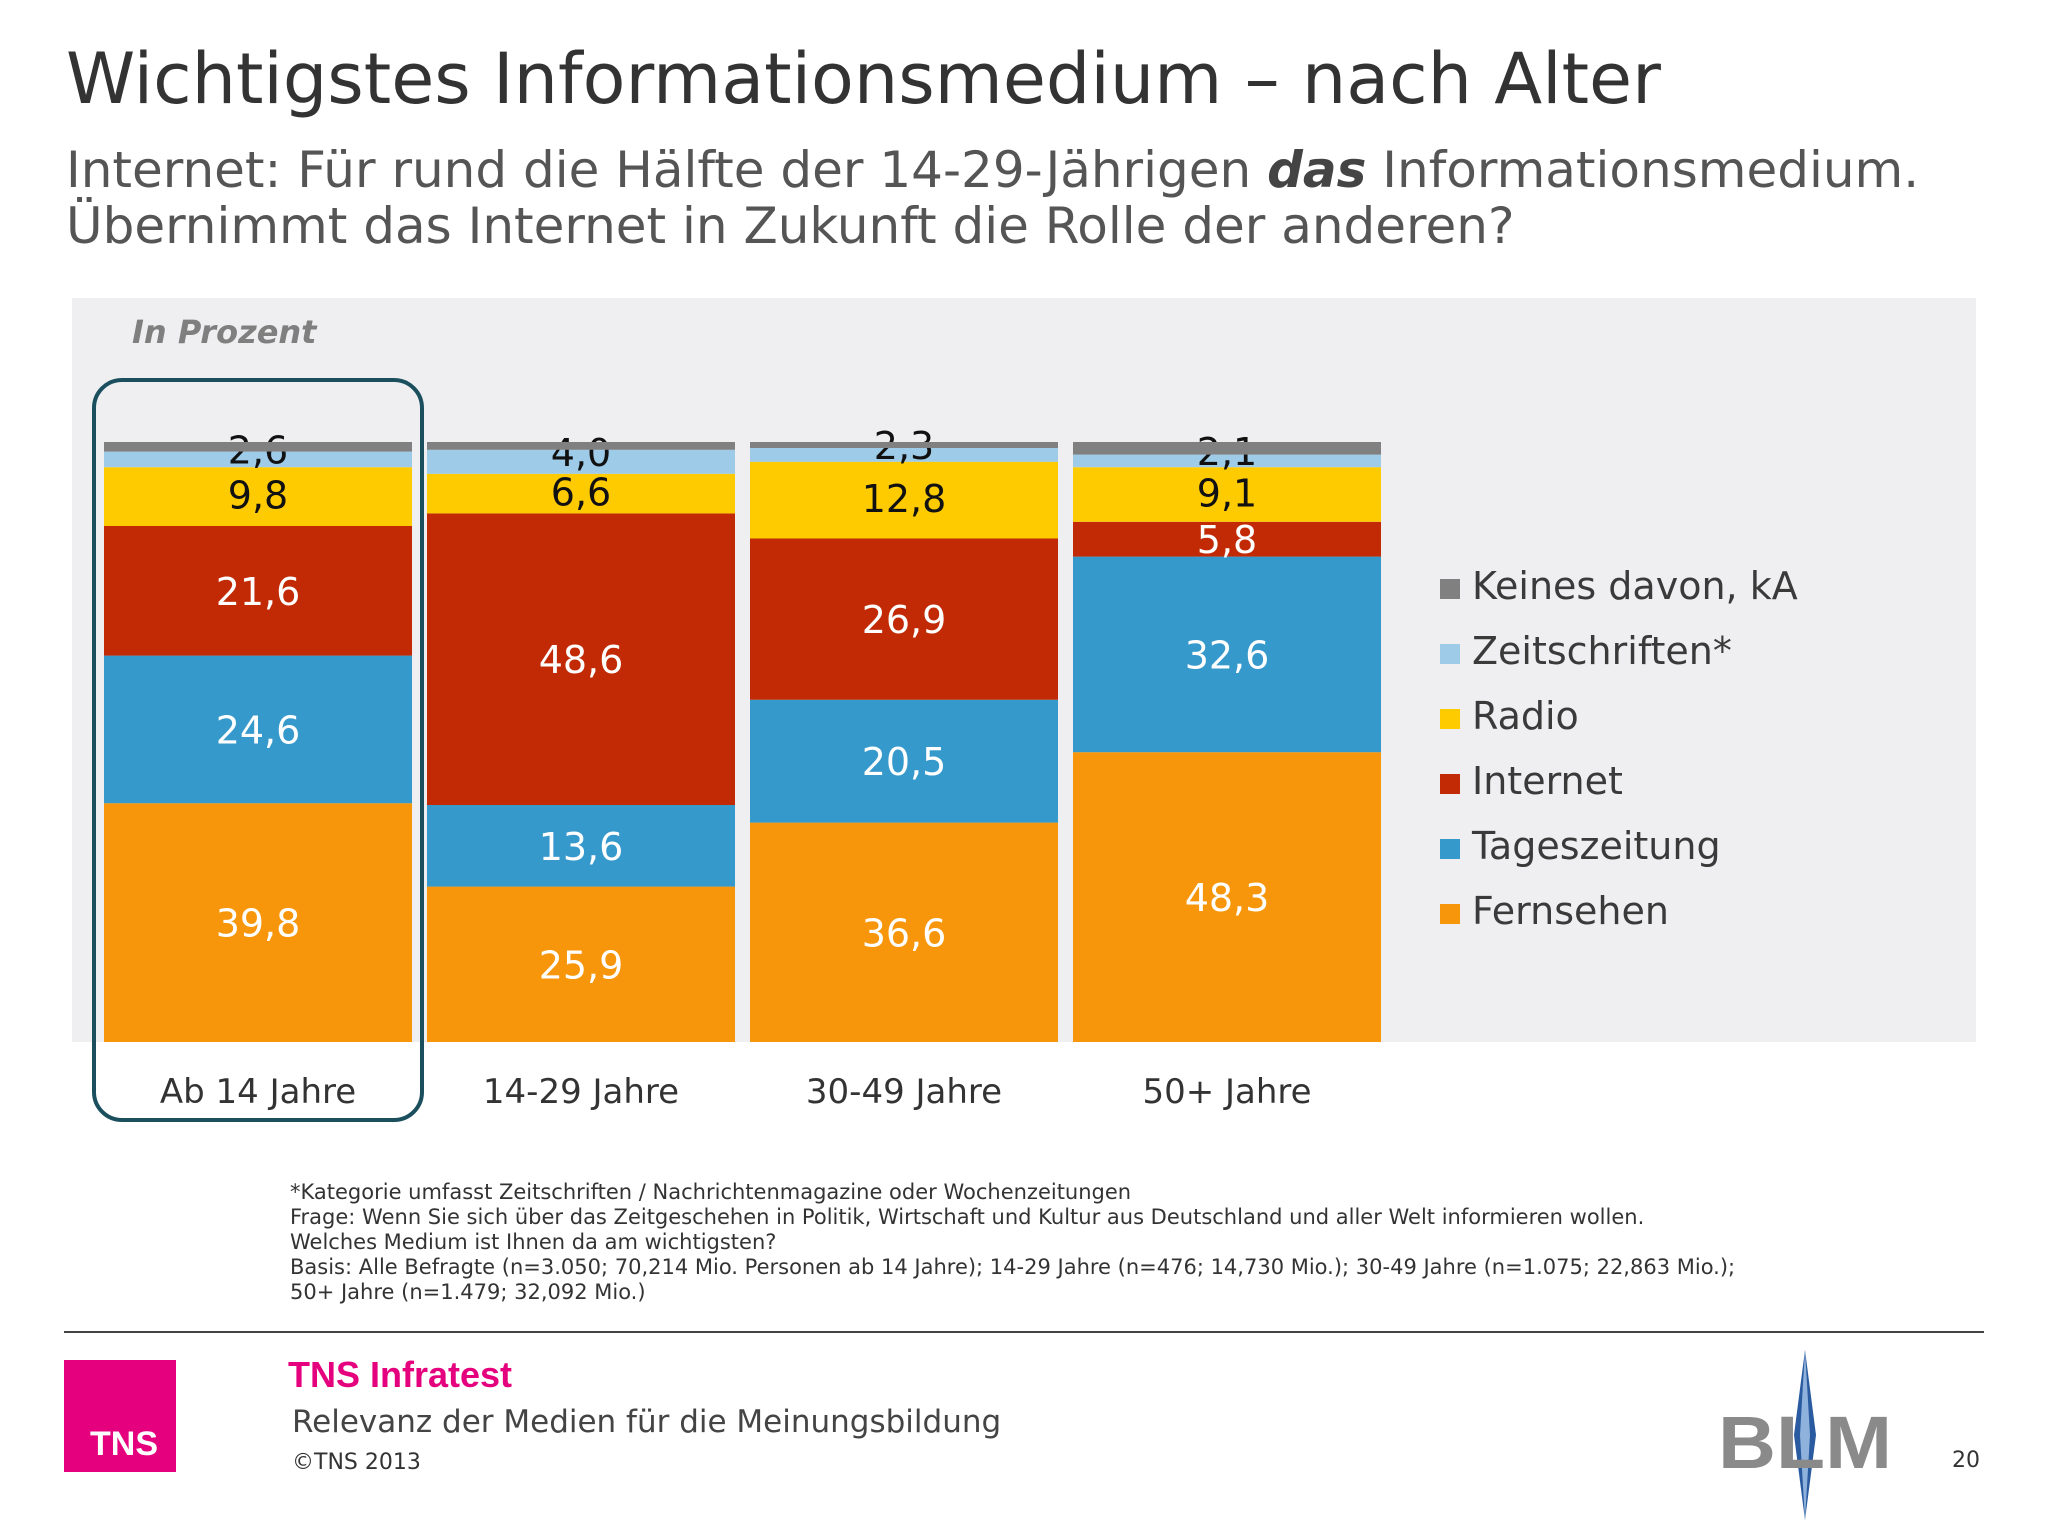  What do you see at coordinates (1635, 586) in the screenshot?
I see `legend-label: Keines davon, kA` at bounding box center [1635, 586].